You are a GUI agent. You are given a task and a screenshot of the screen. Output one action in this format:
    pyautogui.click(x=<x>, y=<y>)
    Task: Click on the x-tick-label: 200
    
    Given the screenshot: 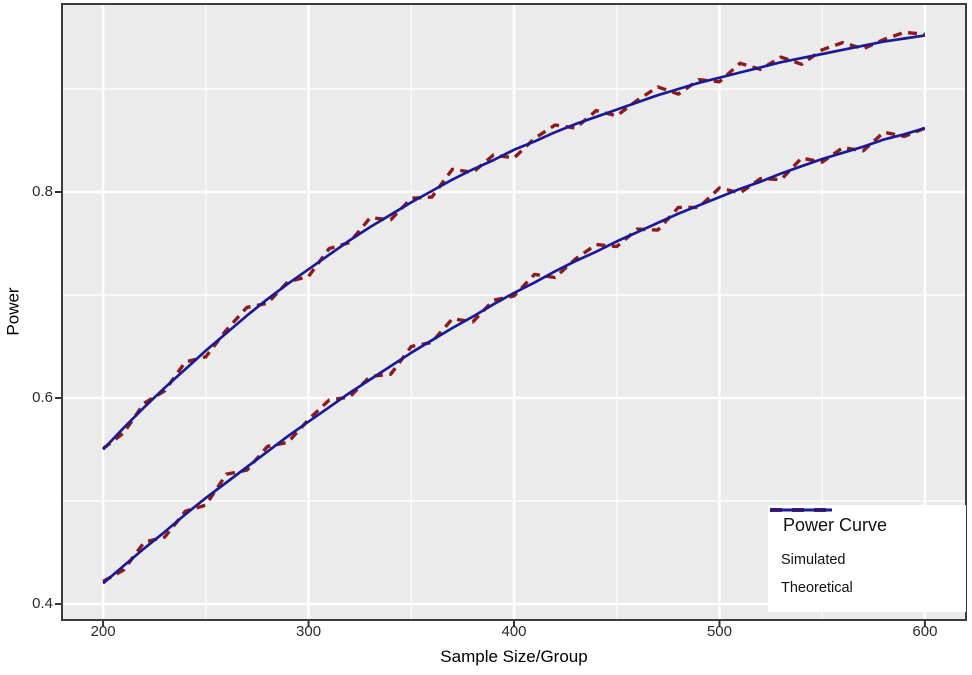 What is the action you would take?
    pyautogui.click(x=103, y=631)
    